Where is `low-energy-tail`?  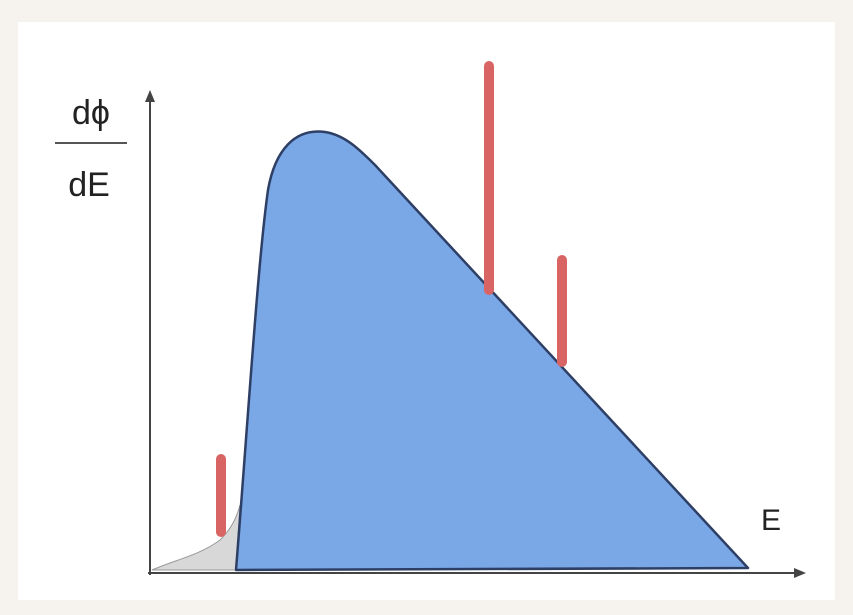
low-energy-tail is located at coordinates (196, 537).